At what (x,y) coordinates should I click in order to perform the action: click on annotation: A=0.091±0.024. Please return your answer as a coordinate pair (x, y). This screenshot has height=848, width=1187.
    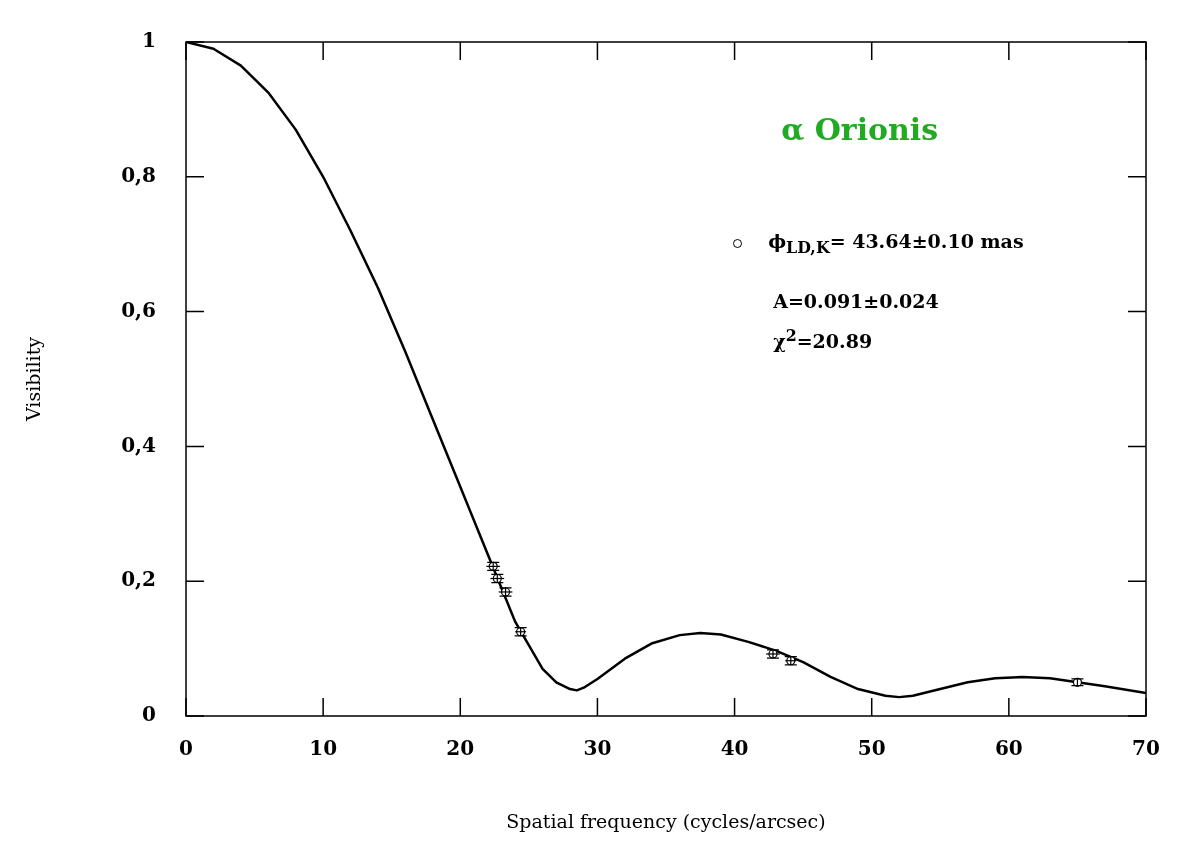
    Looking at the image, I should click on (856, 301).